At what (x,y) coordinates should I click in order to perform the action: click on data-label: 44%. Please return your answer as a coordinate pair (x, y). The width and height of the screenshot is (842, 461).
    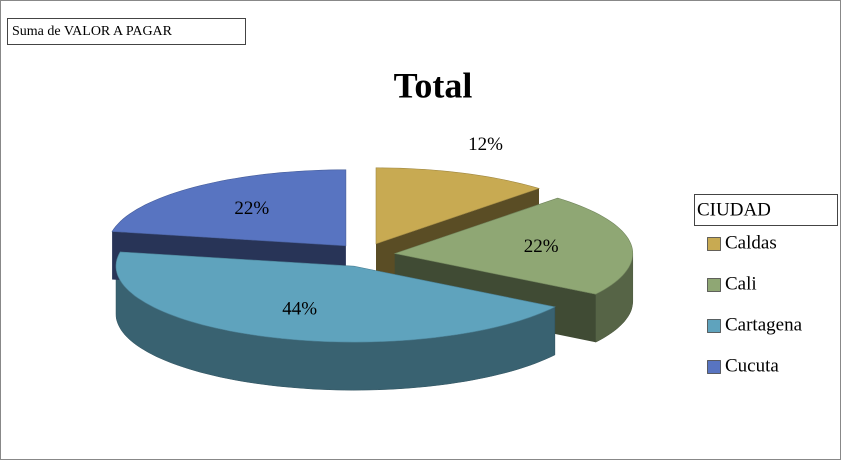
    Looking at the image, I should click on (299, 308).